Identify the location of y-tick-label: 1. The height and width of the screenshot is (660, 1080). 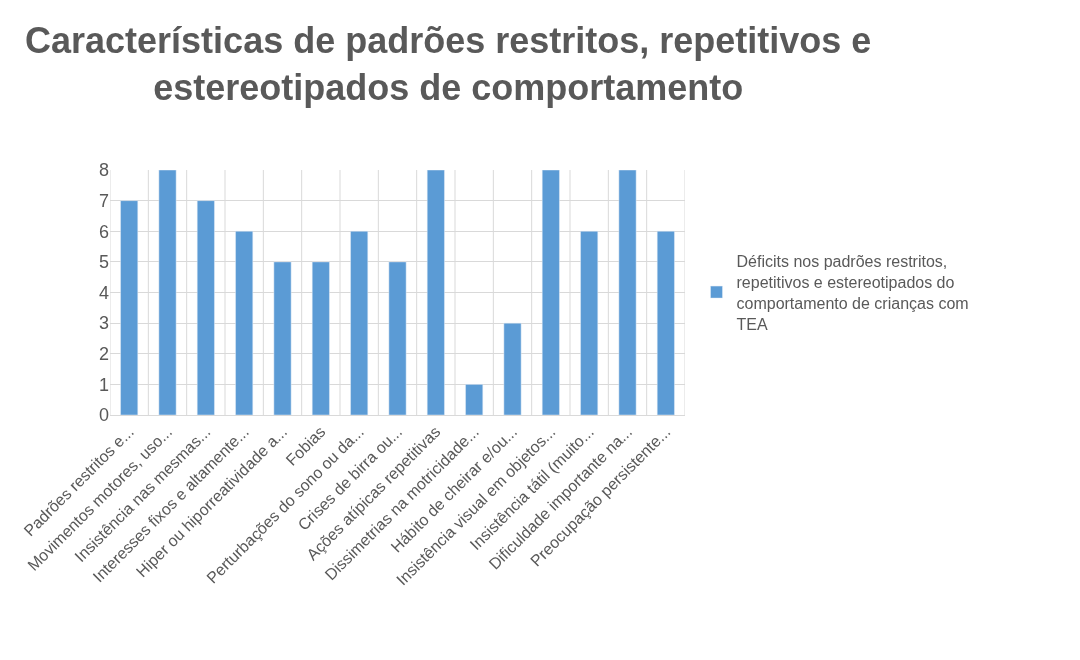
(103, 384).